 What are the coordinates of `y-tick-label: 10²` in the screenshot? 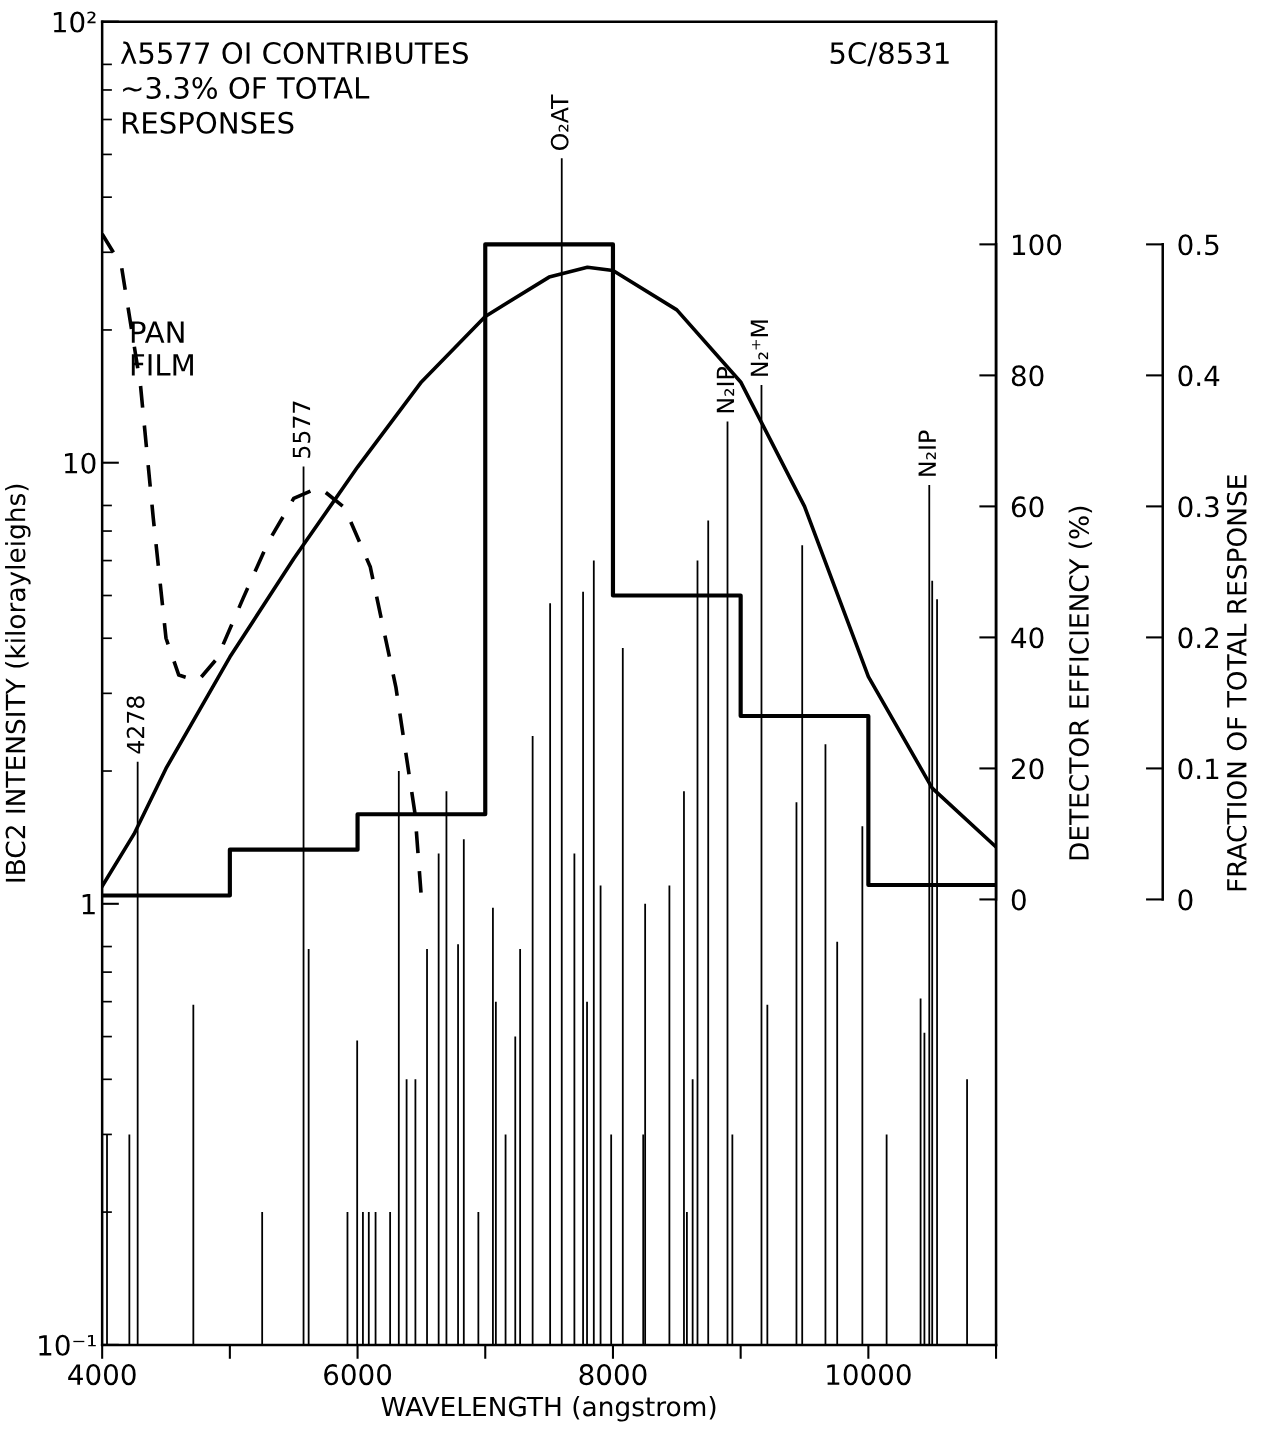 It's located at (74, 22).